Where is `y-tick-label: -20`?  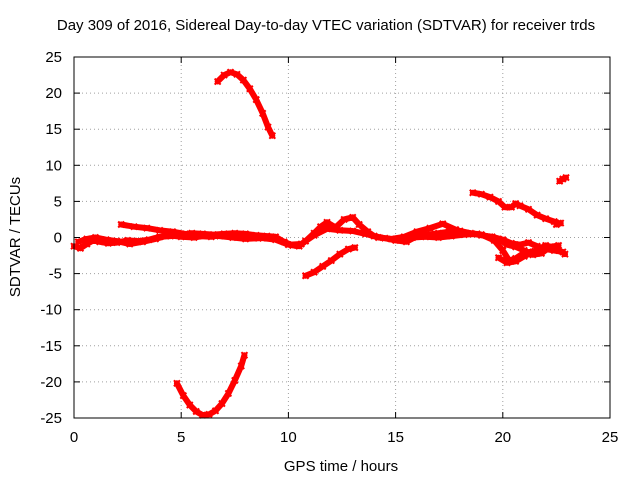 y-tick-label: -20 is located at coordinates (51, 382).